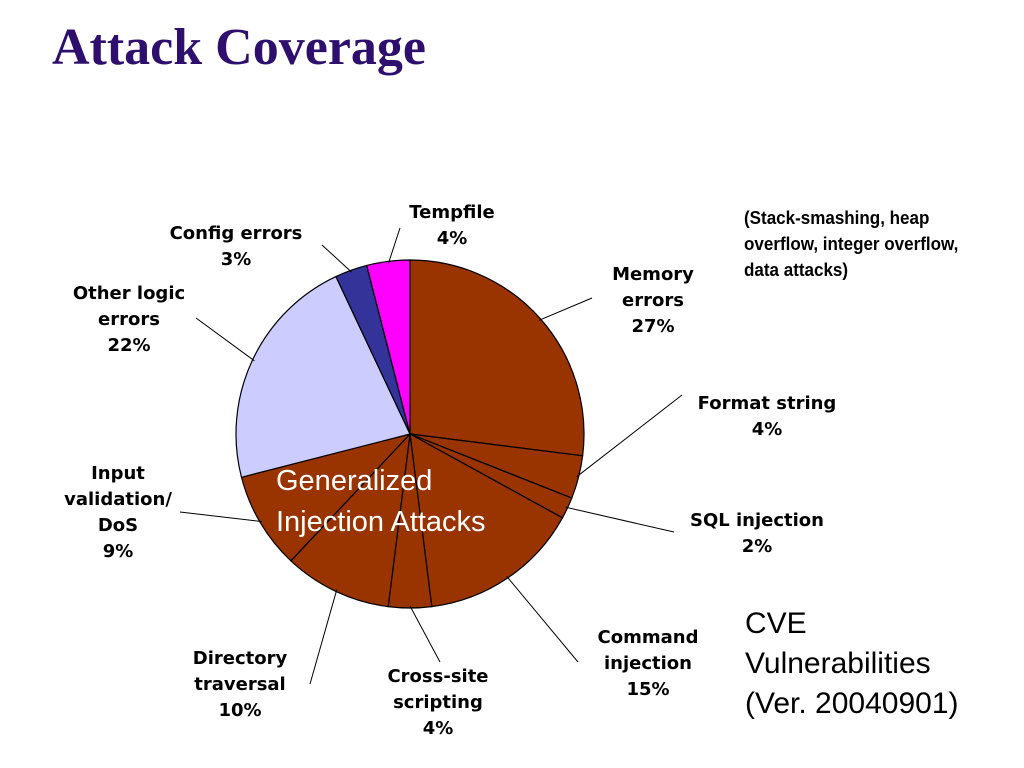 This screenshot has width=1024, height=768. Describe the element at coordinates (236, 246) in the screenshot. I see `label-config-errors: Config errors 3%` at that location.